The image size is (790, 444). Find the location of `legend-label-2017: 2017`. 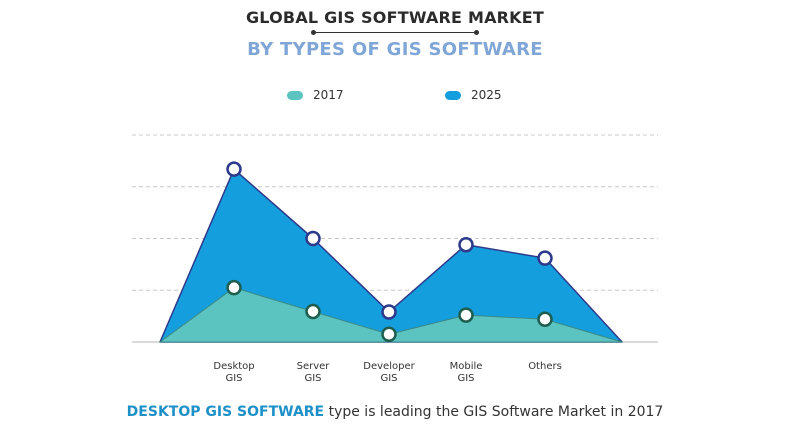

legend-label-2017: 2017 is located at coordinates (328, 95).